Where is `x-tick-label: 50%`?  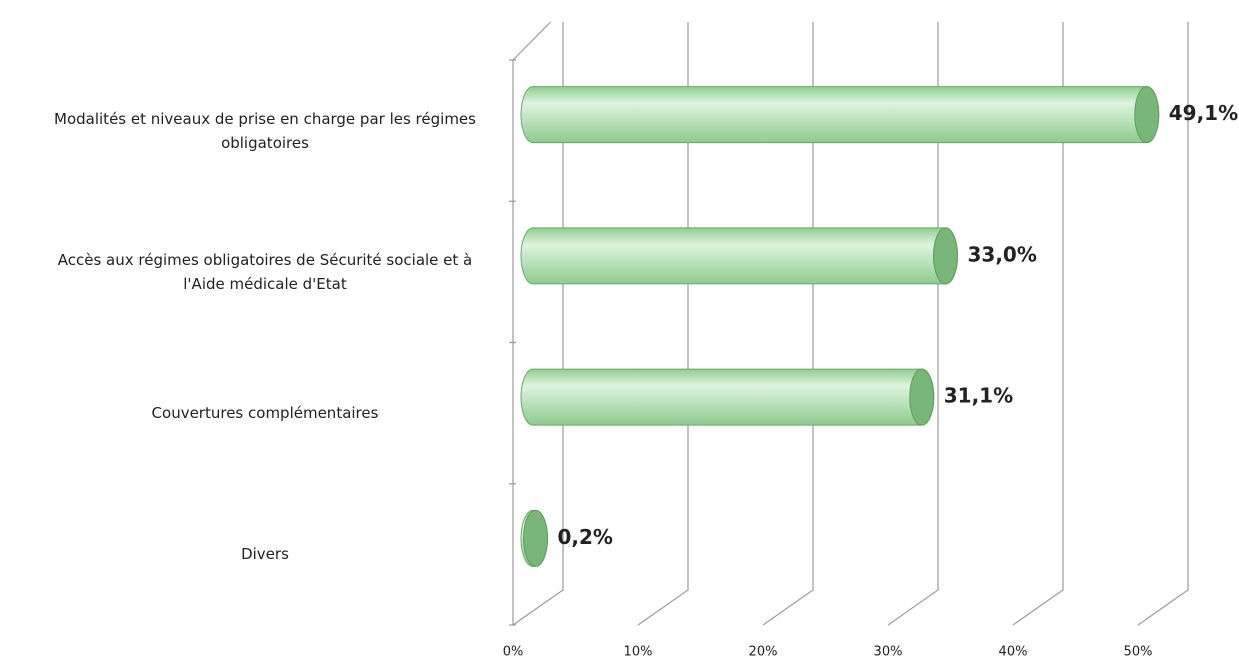
x-tick-label: 50% is located at coordinates (1138, 652).